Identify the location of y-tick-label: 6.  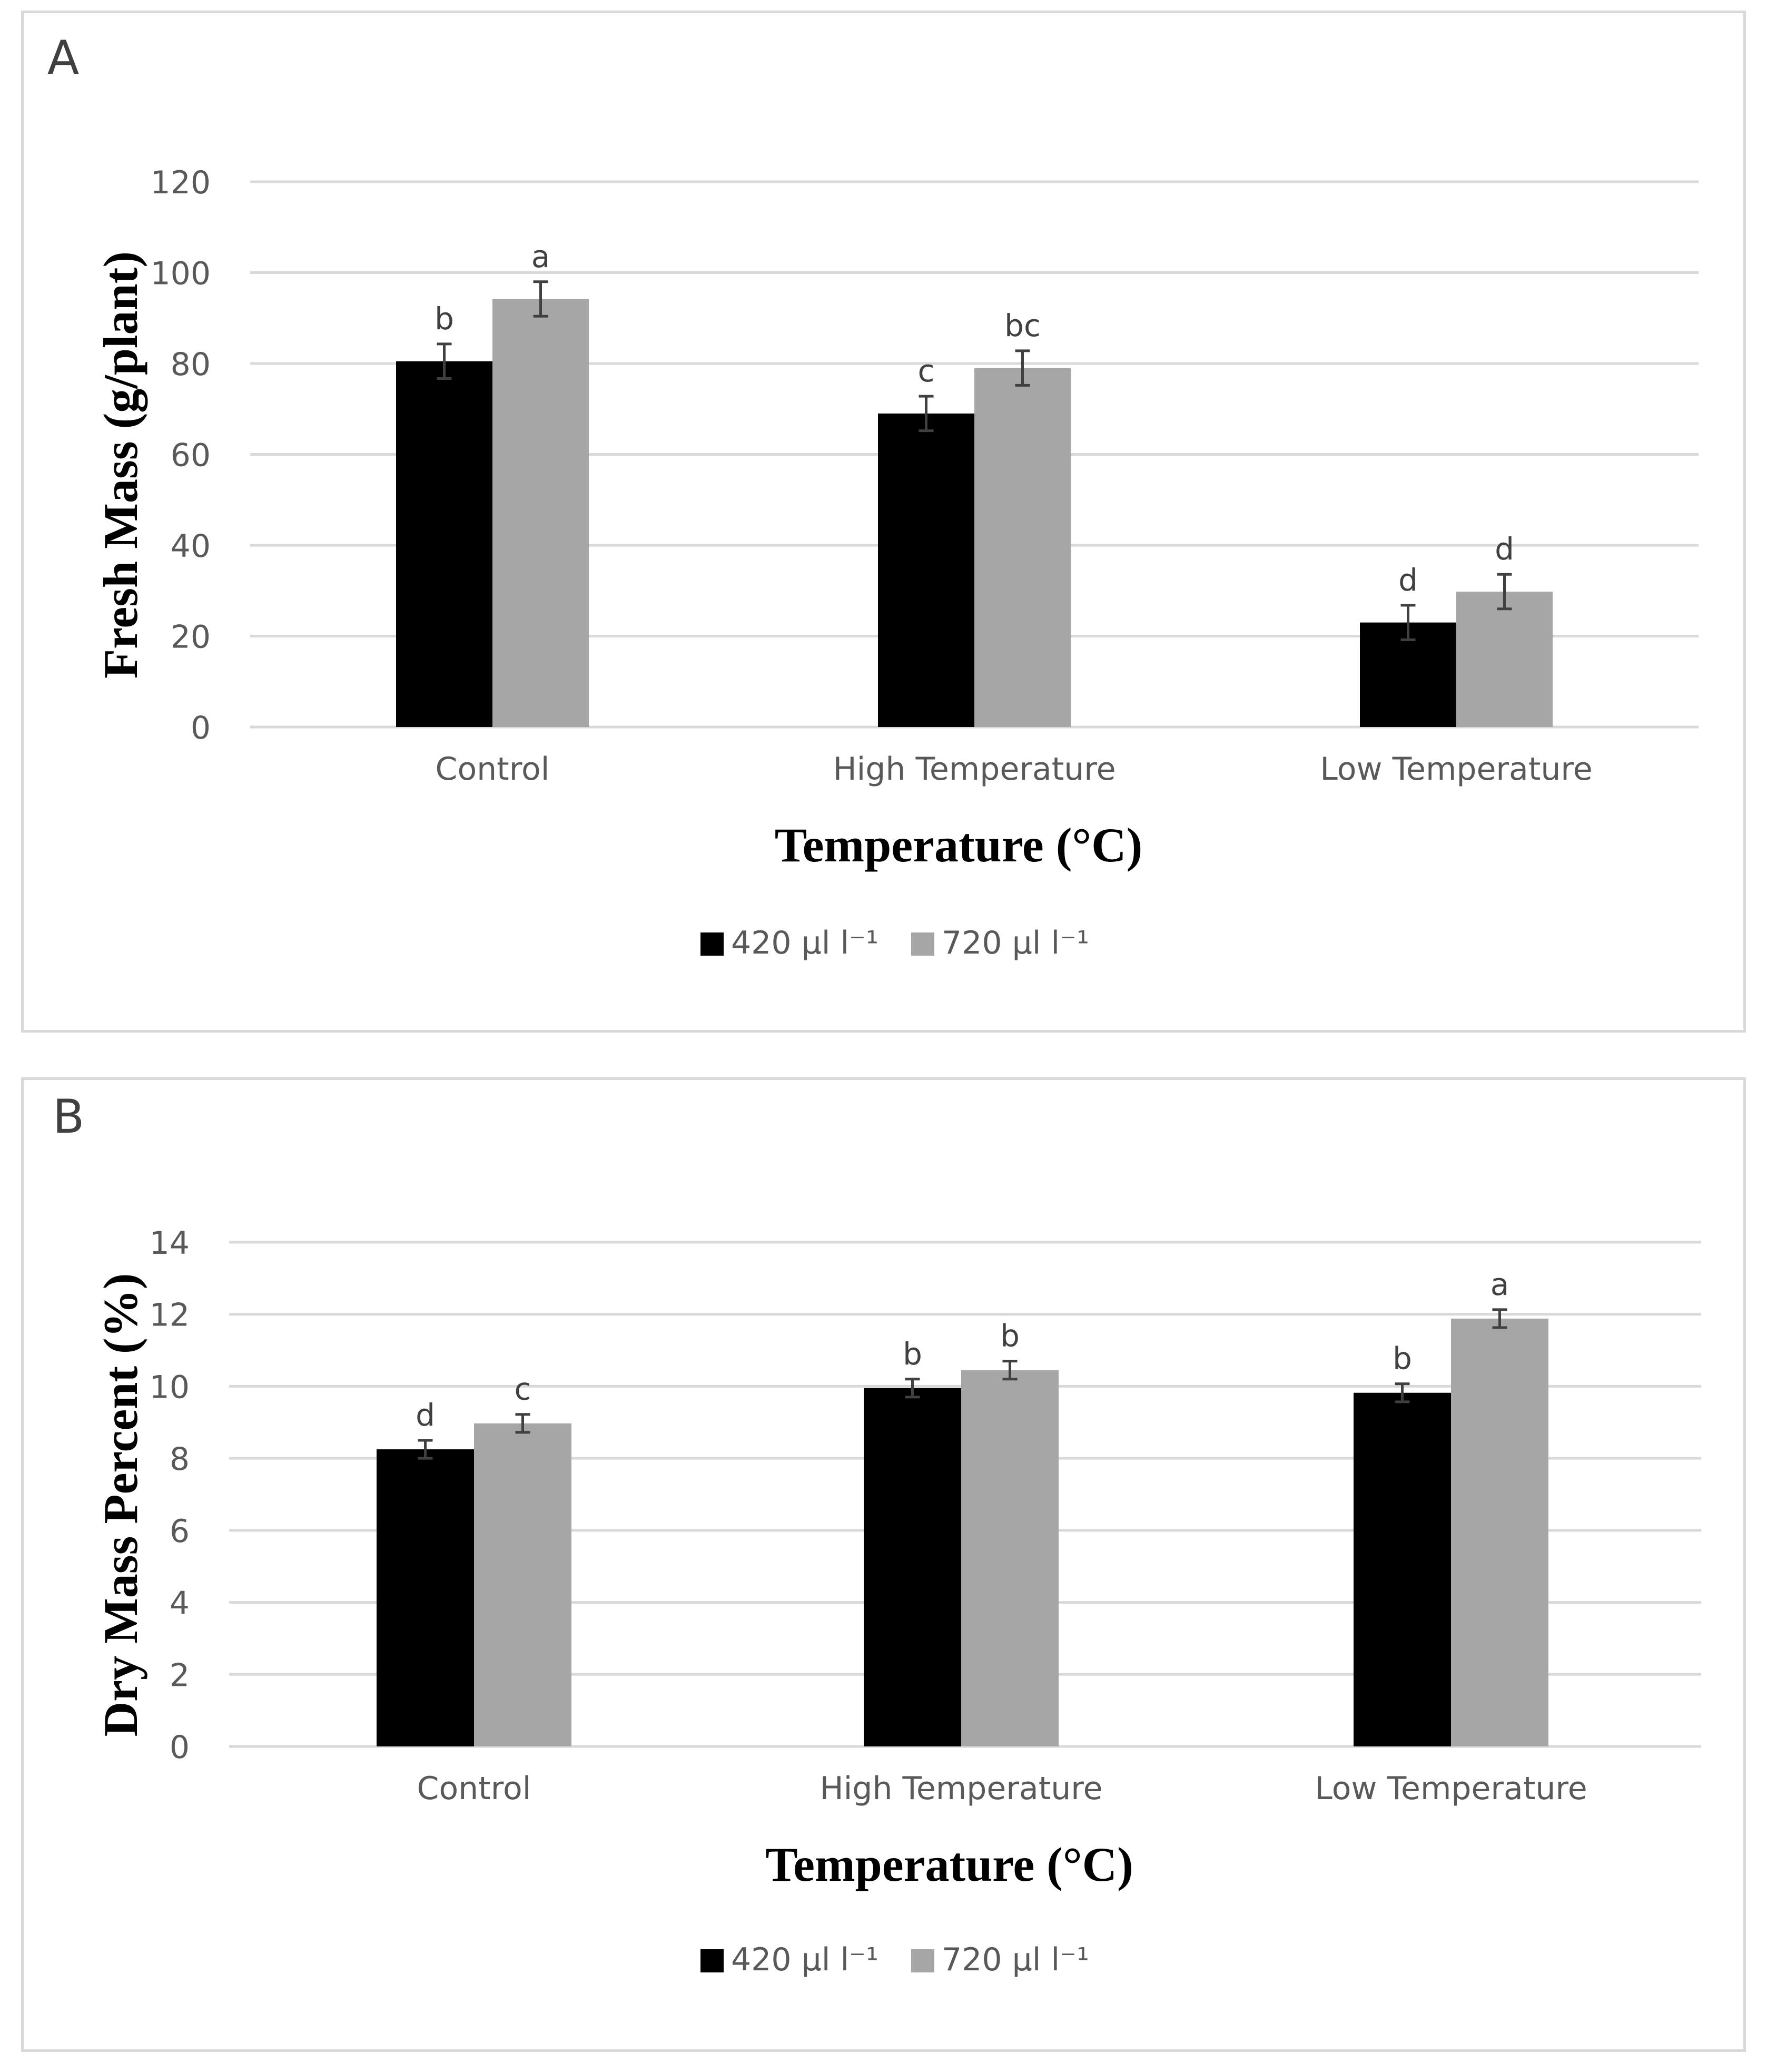
(180, 1531).